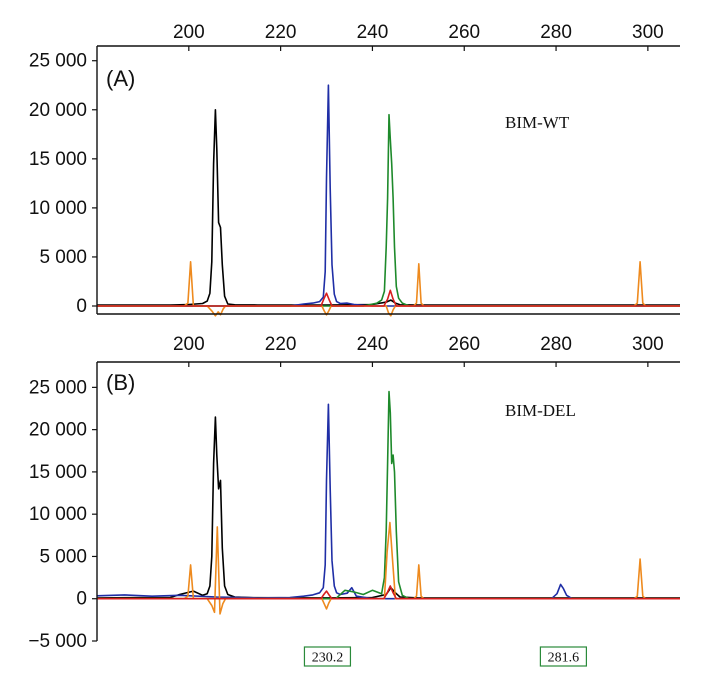 The height and width of the screenshot is (683, 716). I want to click on y-tick-label: −5 000, so click(57, 641).